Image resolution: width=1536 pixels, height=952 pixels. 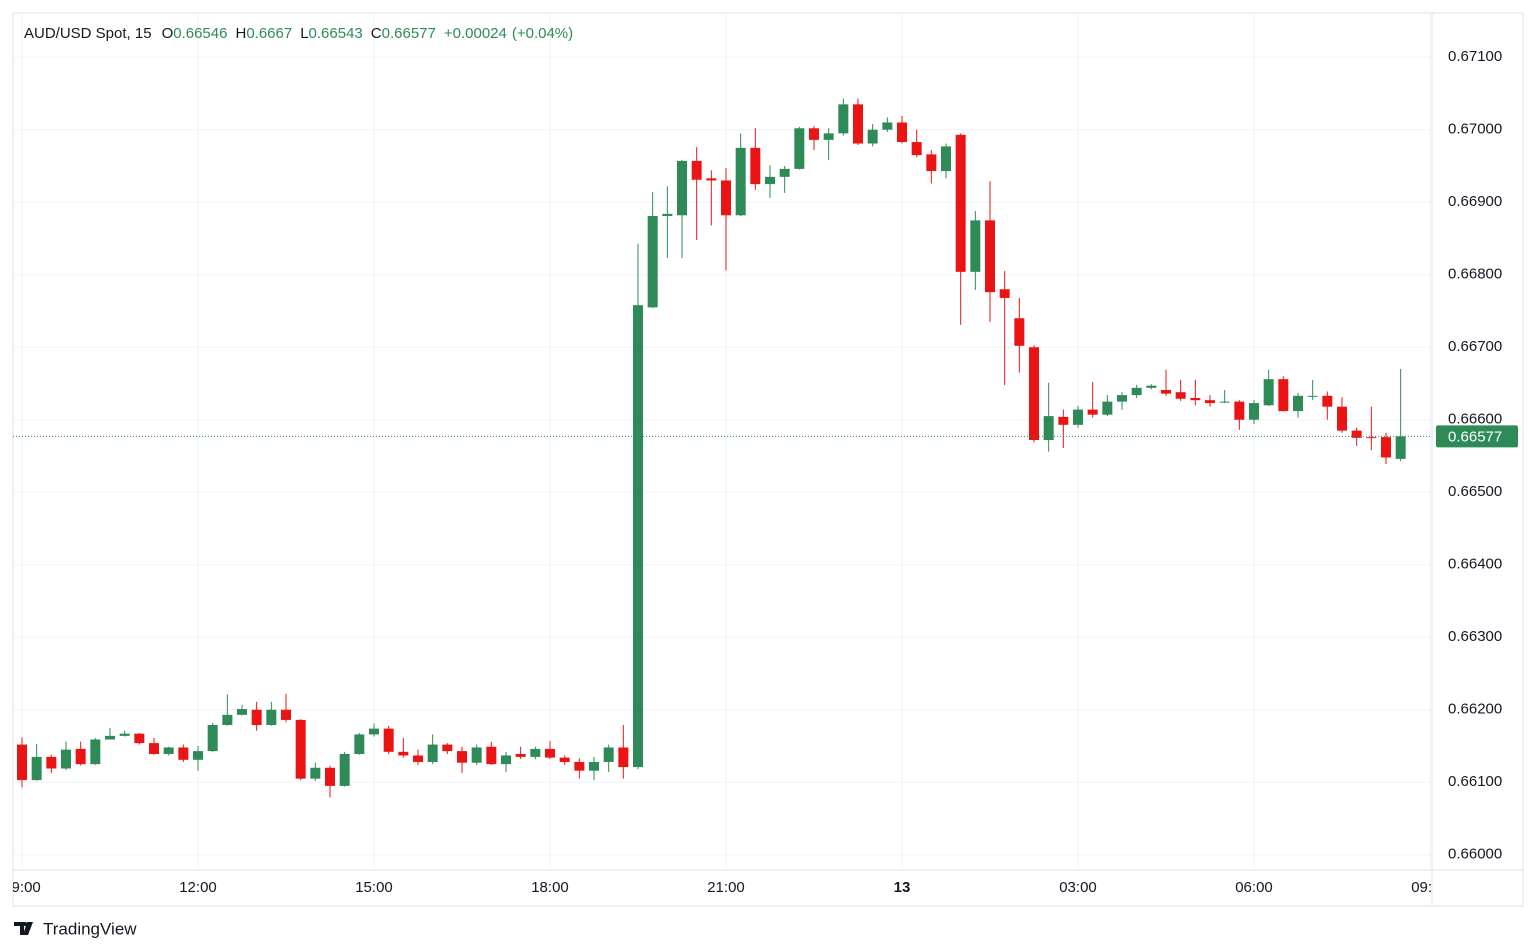 I want to click on x-tick-label: 21:00, so click(x=726, y=887).